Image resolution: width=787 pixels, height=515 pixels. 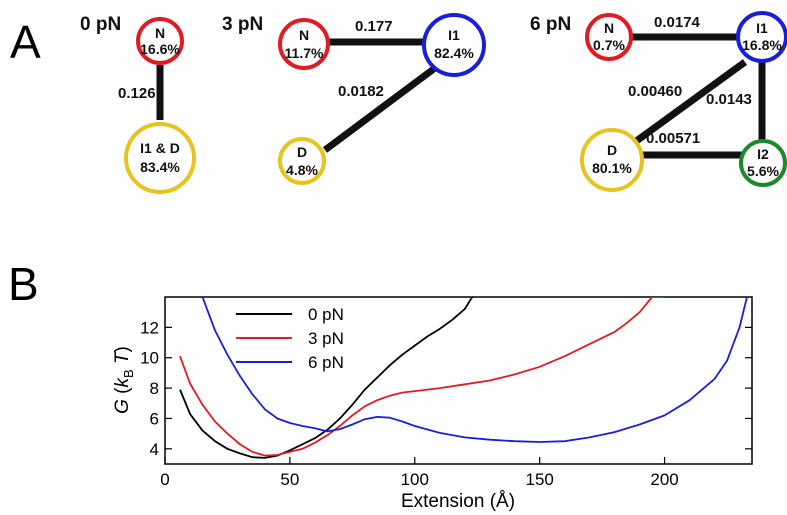 I want to click on x-tick-label-3: 150, so click(x=539, y=479).